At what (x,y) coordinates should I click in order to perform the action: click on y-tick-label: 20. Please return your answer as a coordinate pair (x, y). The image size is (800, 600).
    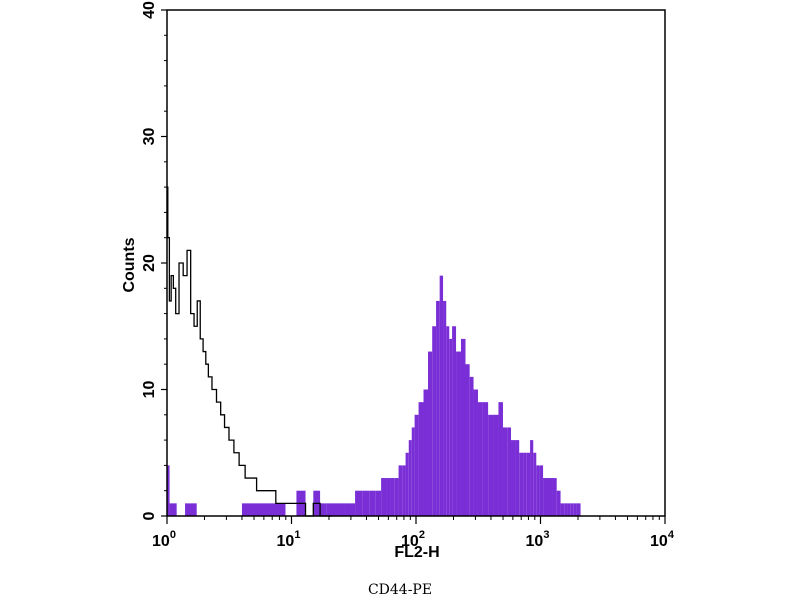
    Looking at the image, I should click on (149, 263).